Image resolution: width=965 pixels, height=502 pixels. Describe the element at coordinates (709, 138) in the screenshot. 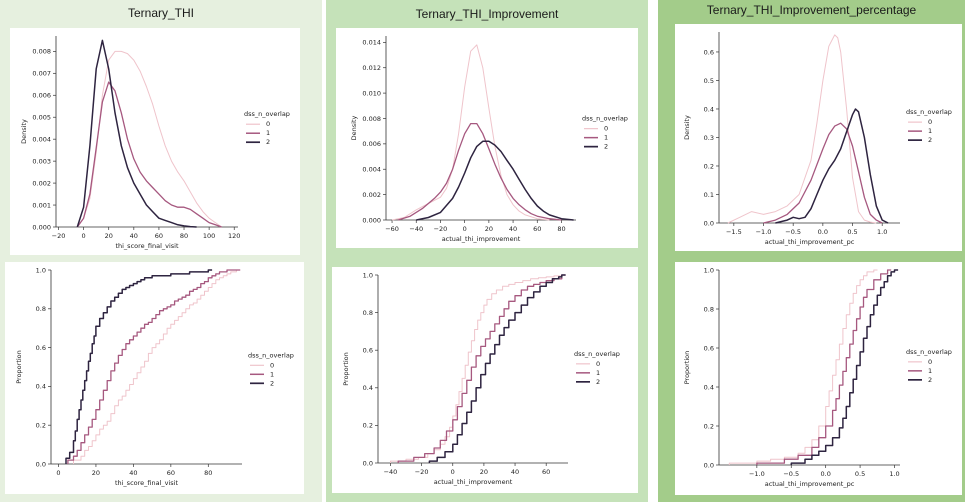

I see `y-tick-label: 0.3` at that location.